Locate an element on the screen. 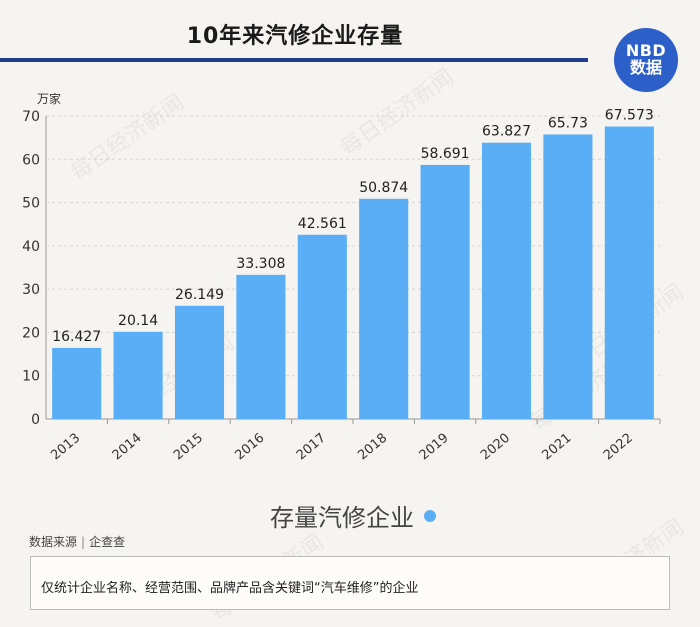 The height and width of the screenshot is (627, 700). data-label: 33.308 is located at coordinates (260, 264).